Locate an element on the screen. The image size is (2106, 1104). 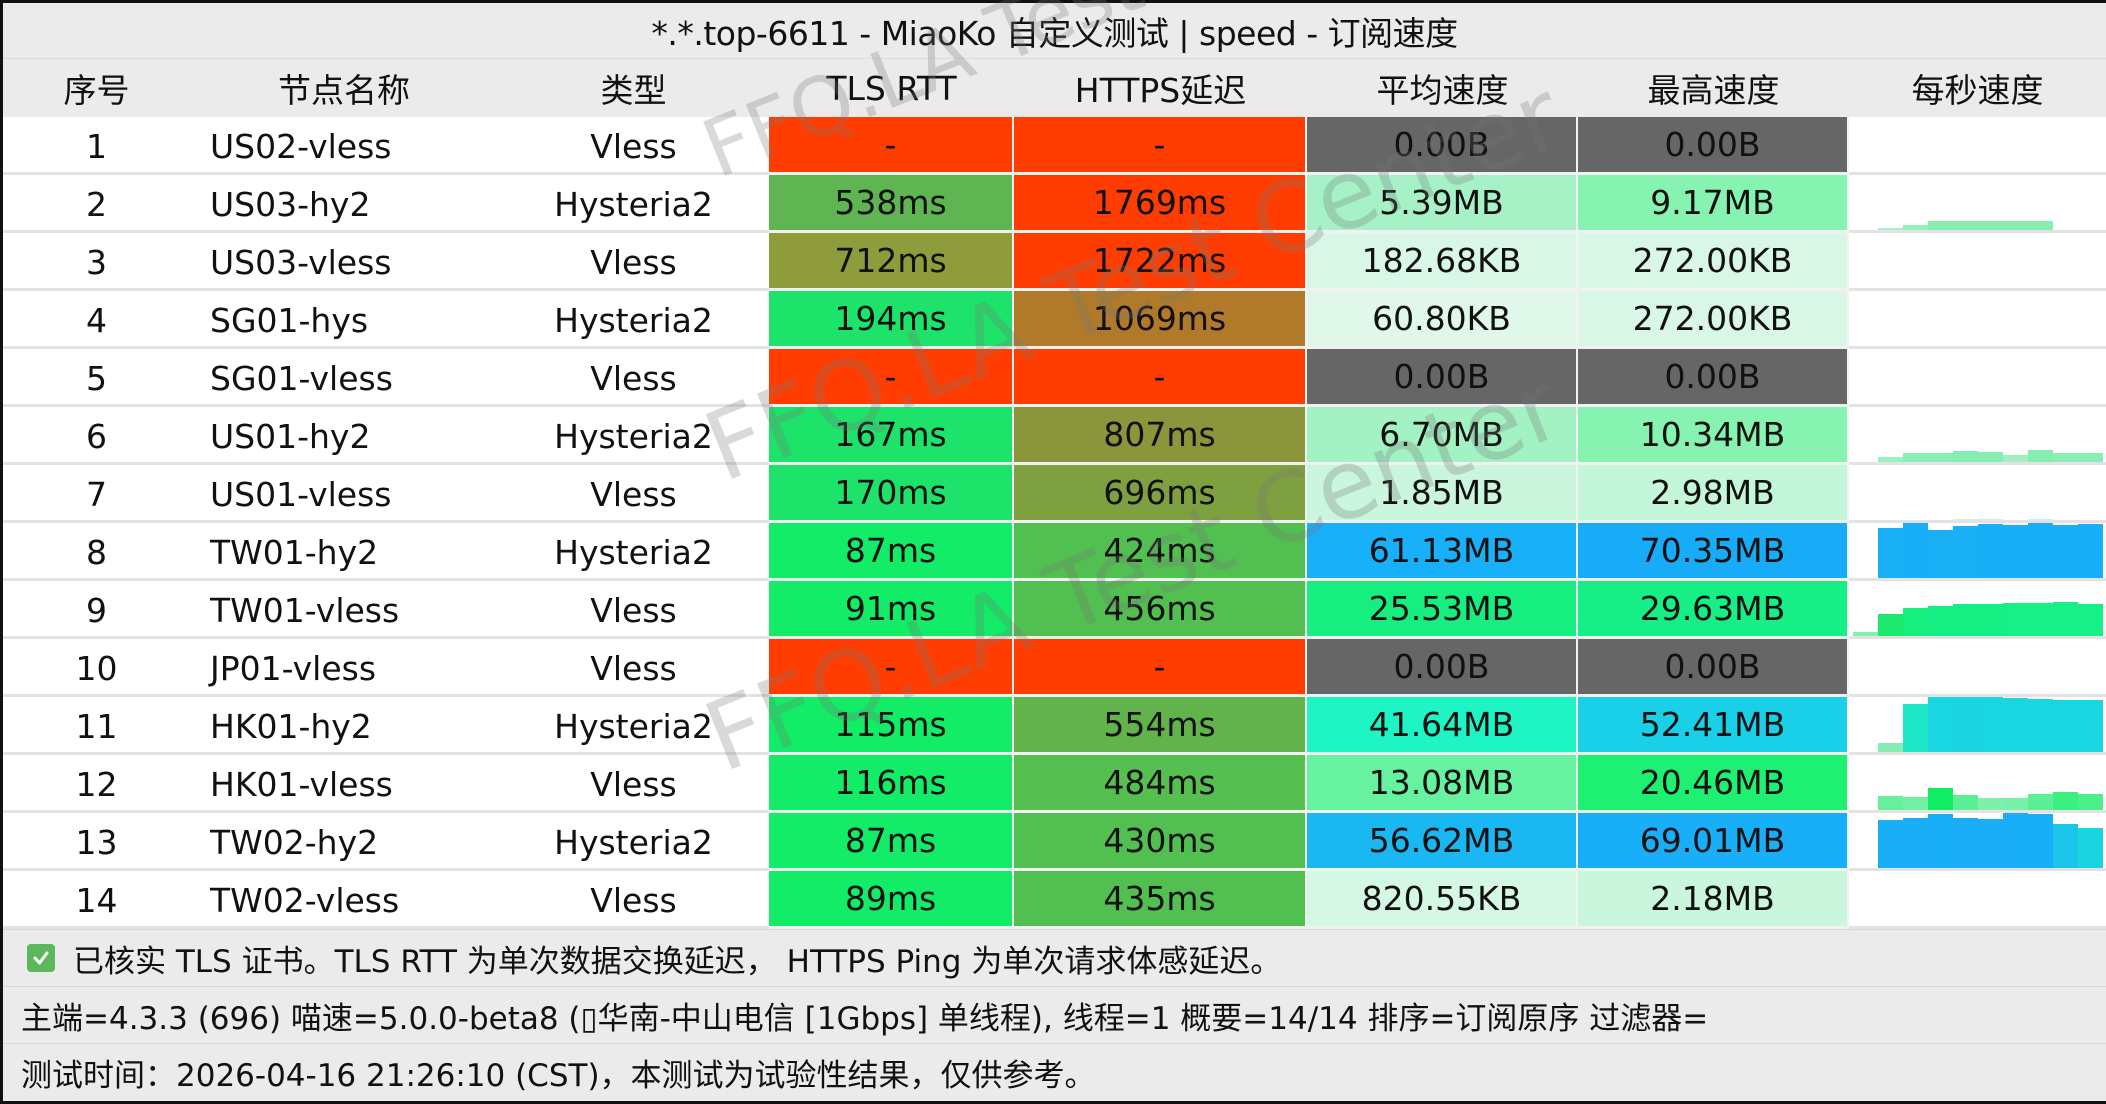
node-name: HK01-vless is located at coordinates (301, 784).